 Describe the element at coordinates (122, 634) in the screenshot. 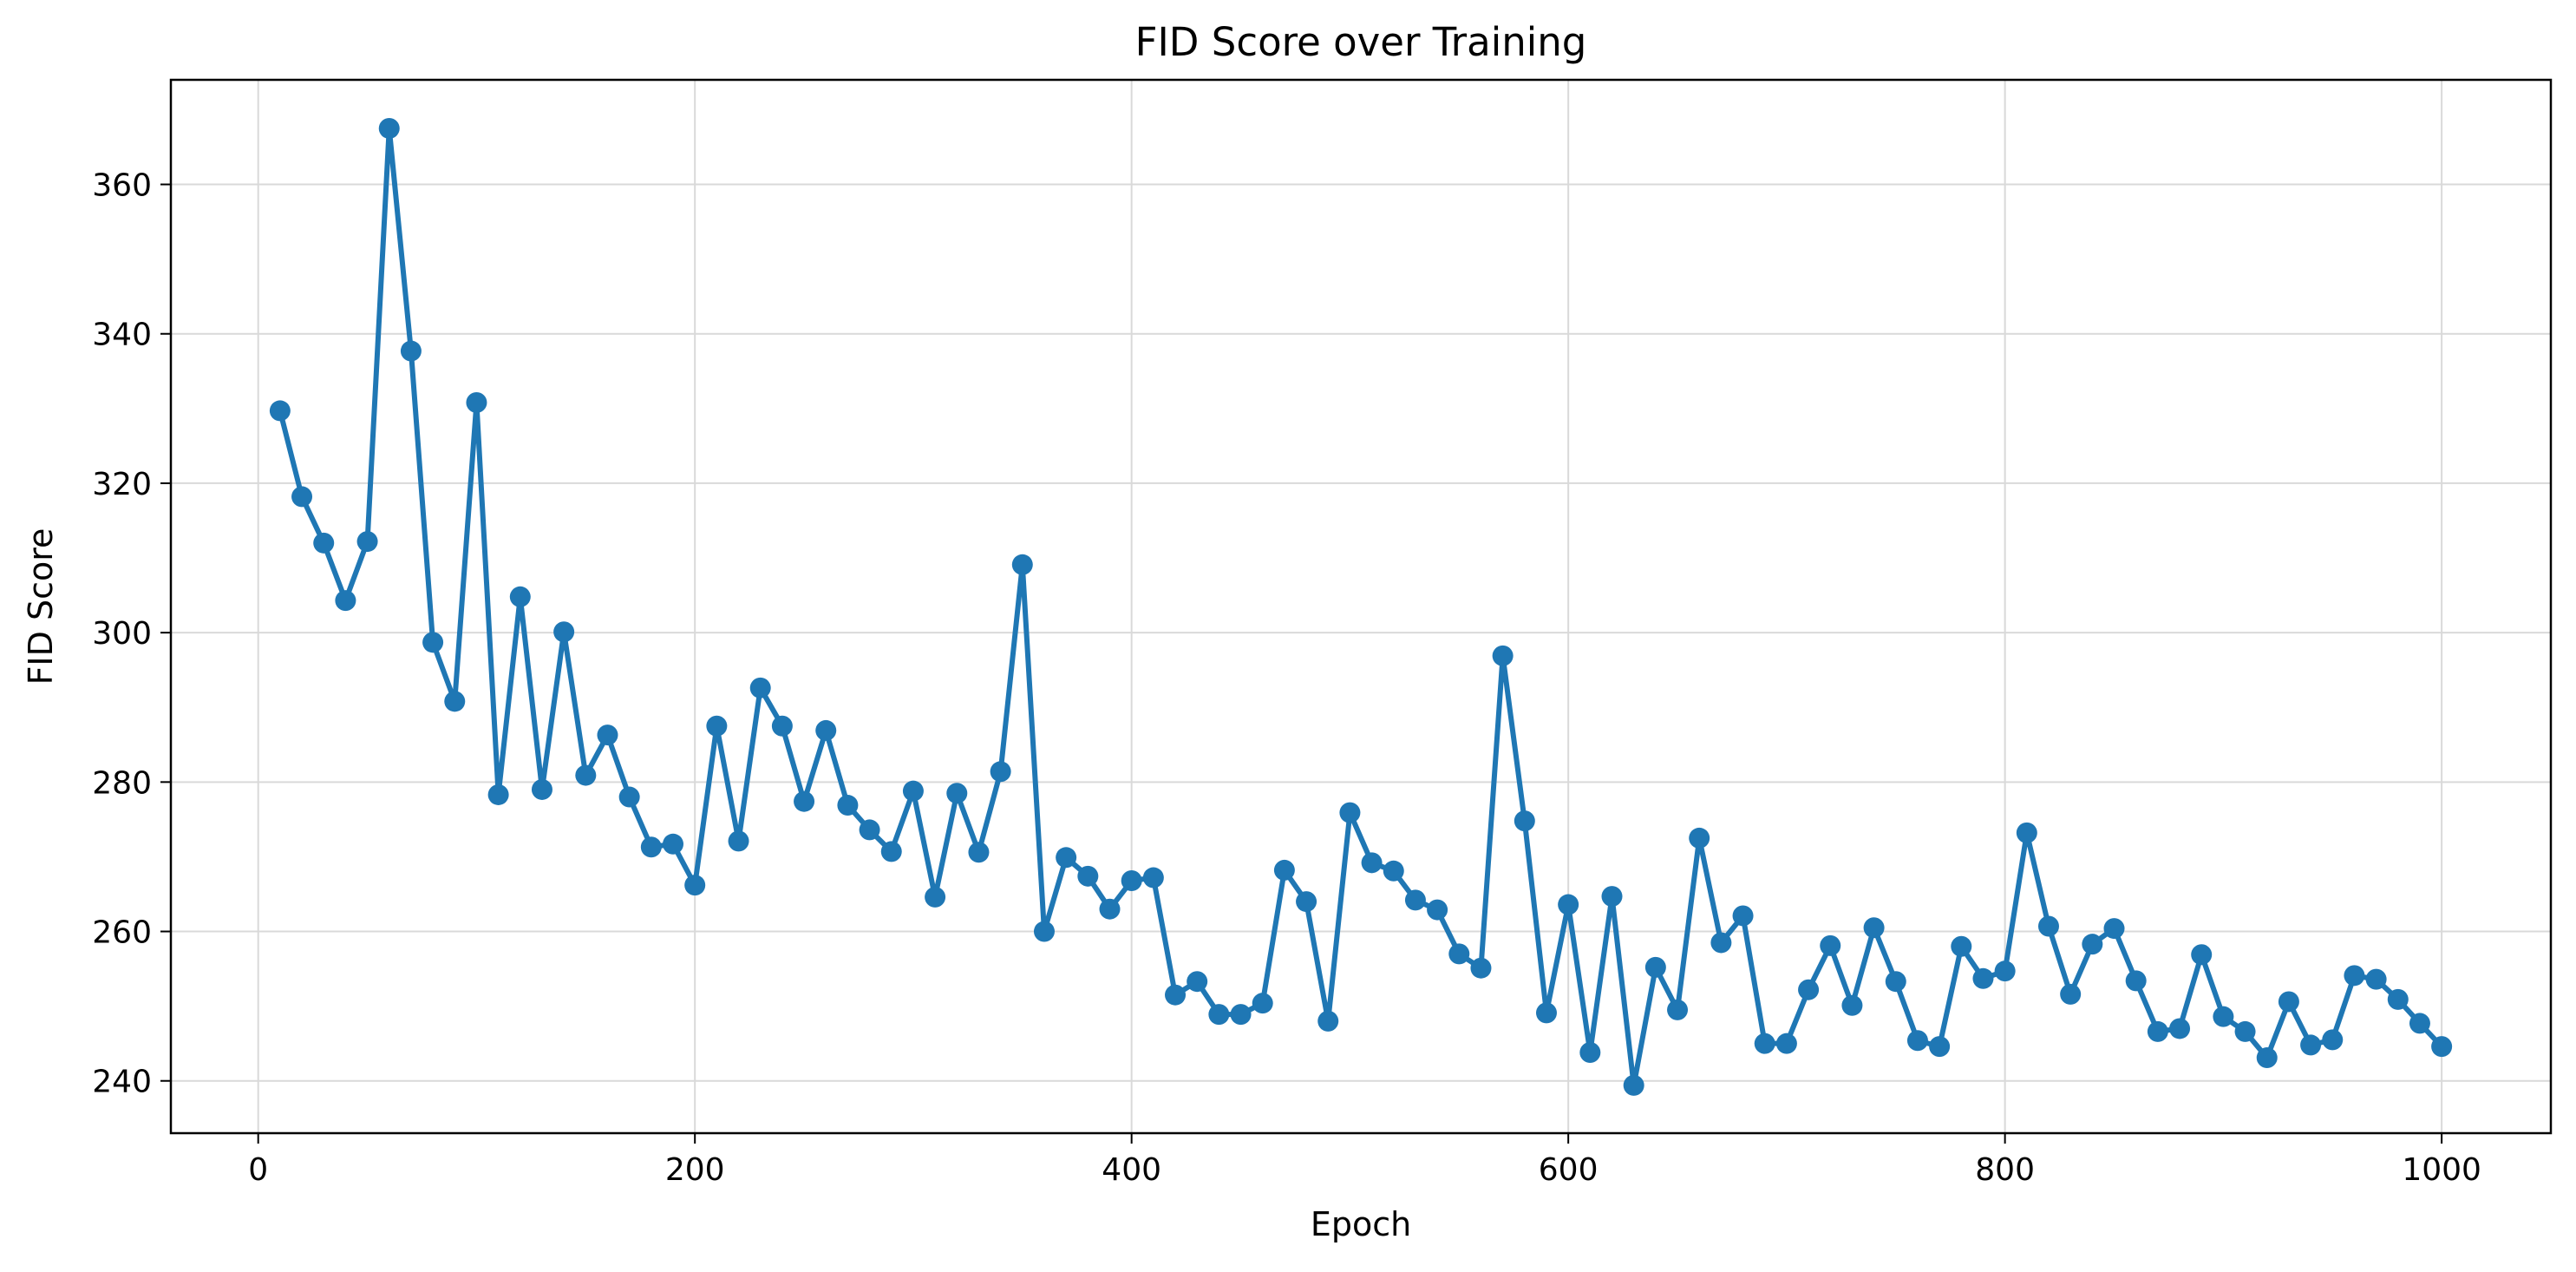

I see `y-tick-label: 300` at that location.